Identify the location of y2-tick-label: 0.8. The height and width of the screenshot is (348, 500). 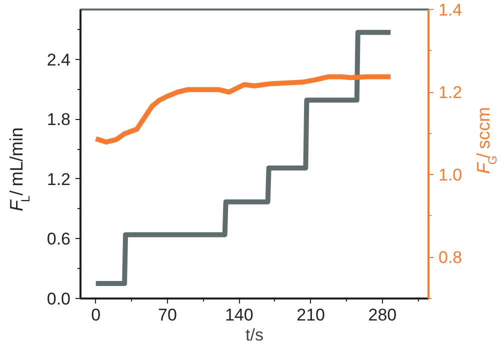
(450, 258).